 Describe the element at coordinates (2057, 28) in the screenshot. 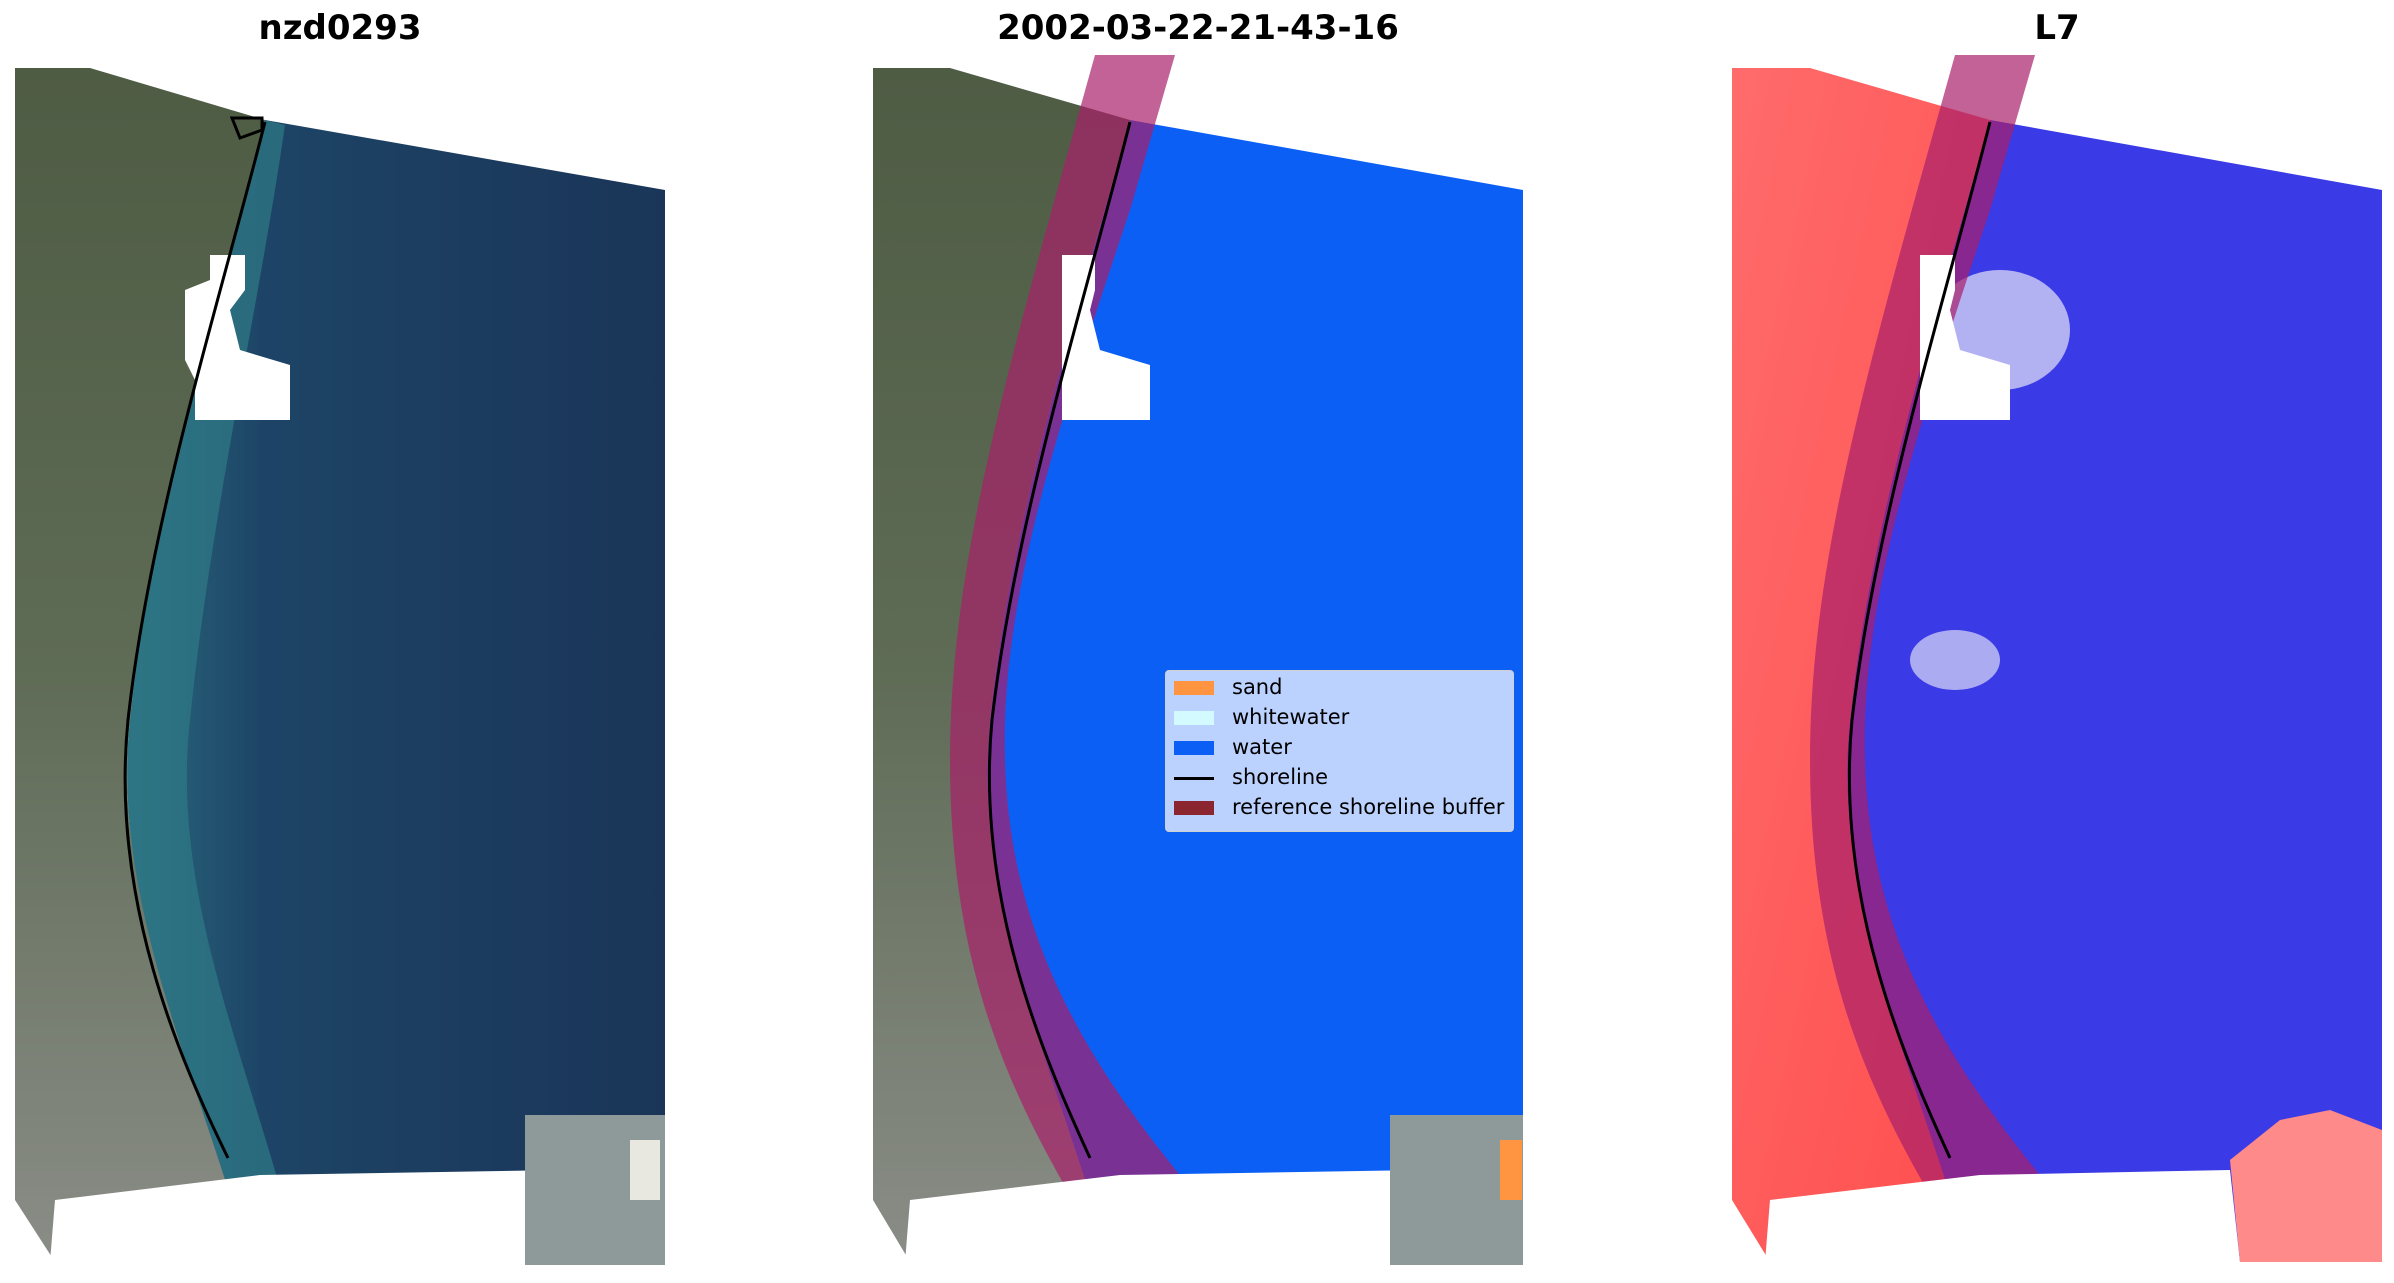

I see `panel-title-sensor: L7` at that location.